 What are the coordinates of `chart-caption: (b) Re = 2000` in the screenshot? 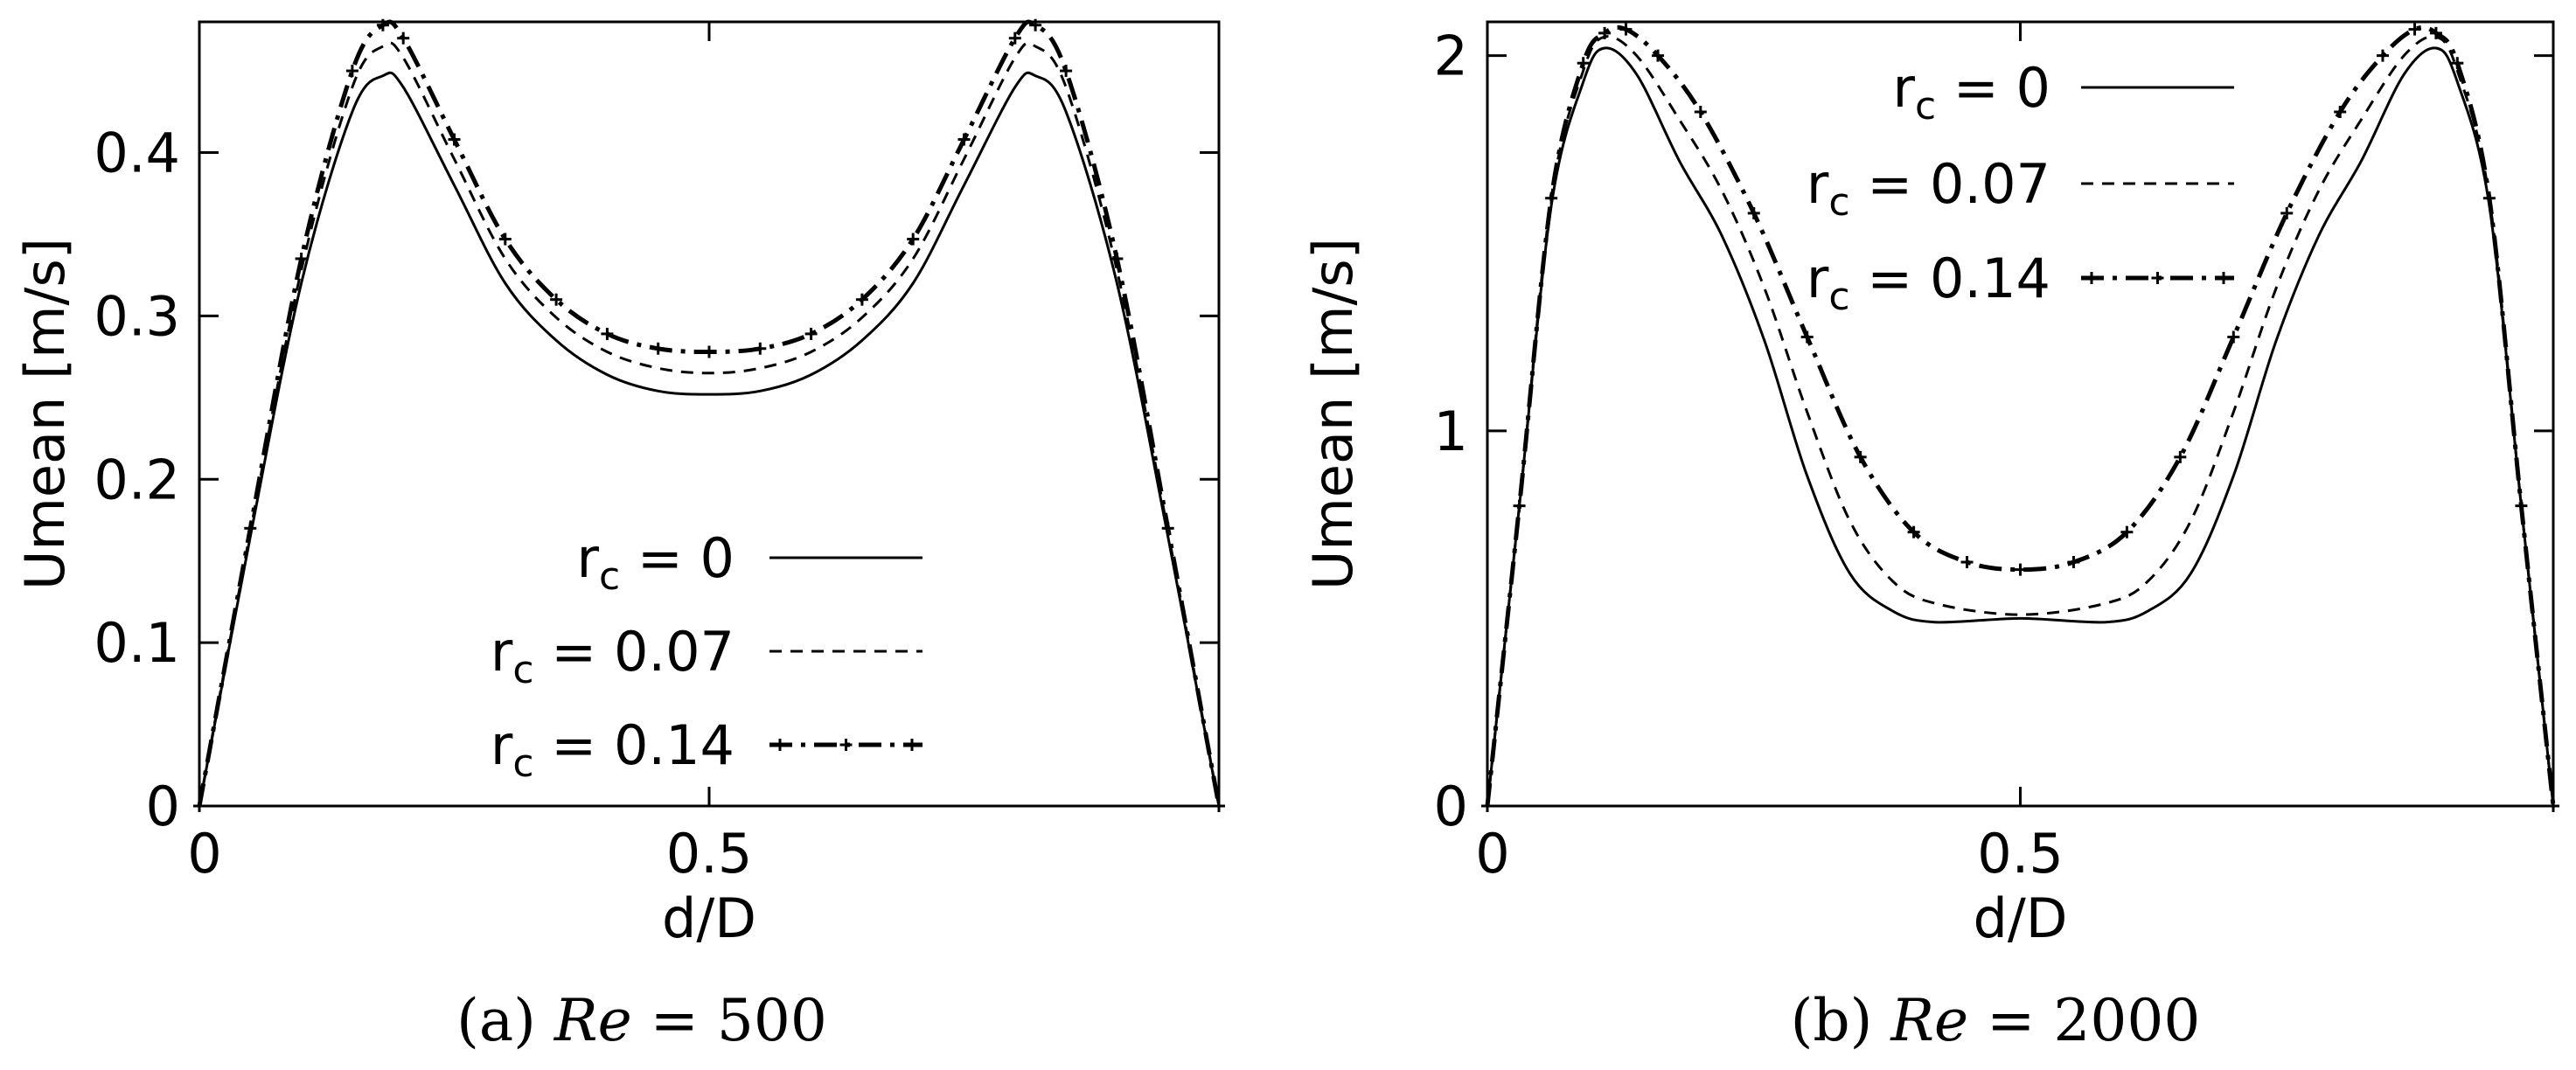 It's located at (1996, 1020).